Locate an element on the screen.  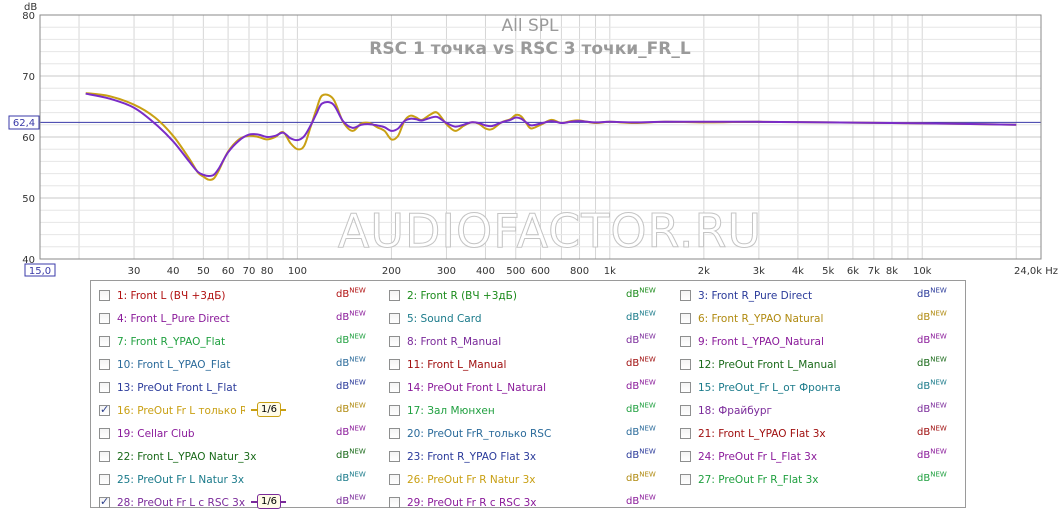
legend-label: 14: PreOut Front L_Natural is located at coordinates (477, 388).